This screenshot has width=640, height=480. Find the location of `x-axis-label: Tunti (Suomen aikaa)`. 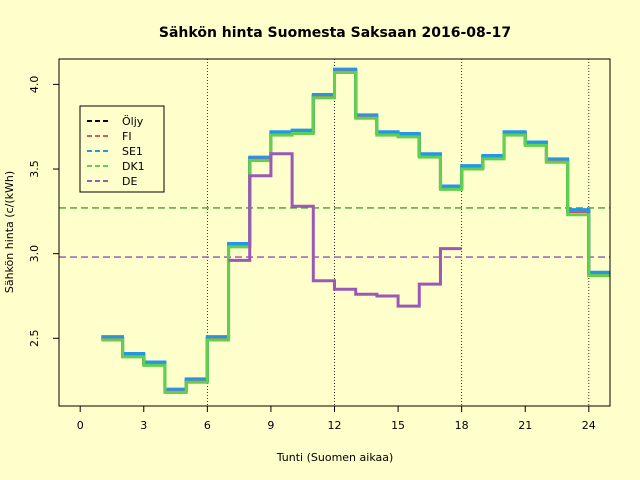

x-axis-label: Tunti (Suomen aikaa) is located at coordinates (335, 457).